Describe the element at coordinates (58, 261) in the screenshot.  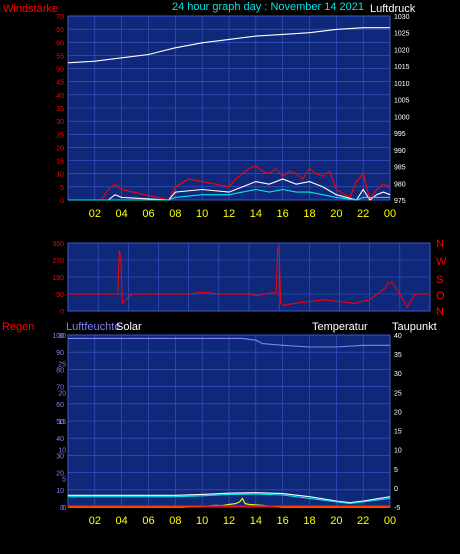
I see `y-tick-label: 270` at that location.